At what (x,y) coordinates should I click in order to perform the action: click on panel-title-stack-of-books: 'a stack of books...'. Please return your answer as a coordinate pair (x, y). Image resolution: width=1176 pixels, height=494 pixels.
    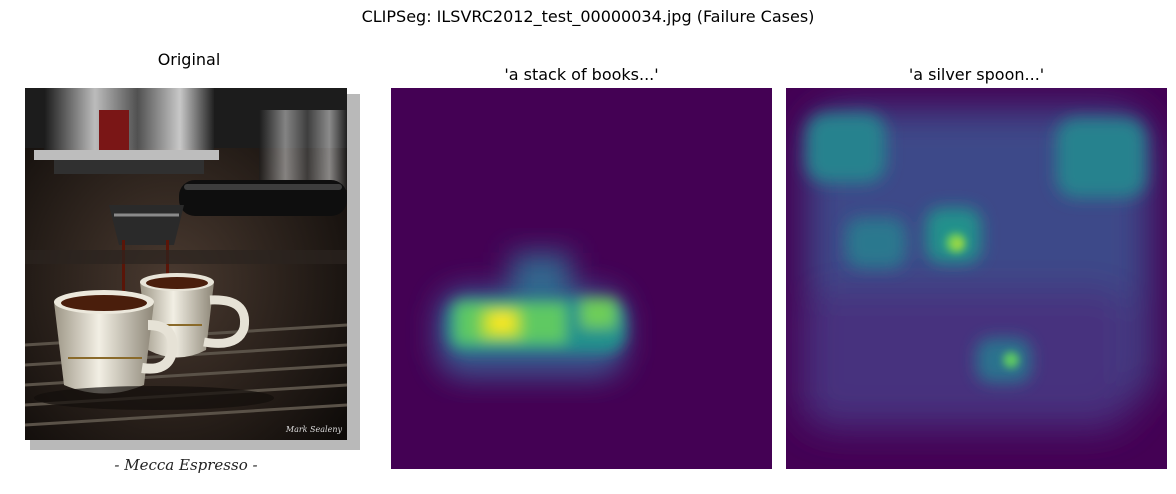
    Looking at the image, I should click on (581, 74).